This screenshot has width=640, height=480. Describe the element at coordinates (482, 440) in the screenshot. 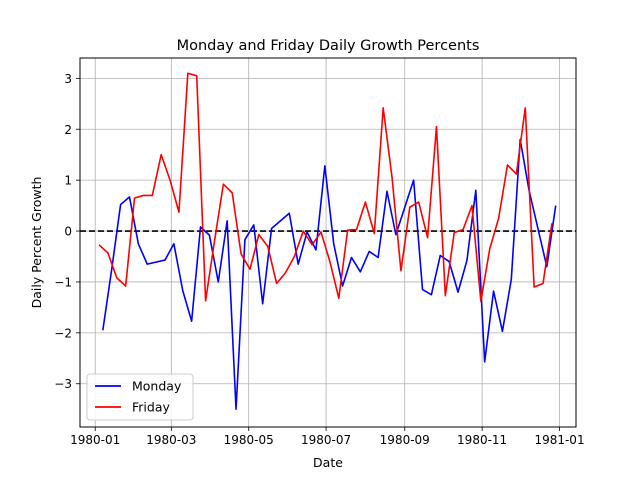

I see `x-tick-label: 1980-11` at that location.